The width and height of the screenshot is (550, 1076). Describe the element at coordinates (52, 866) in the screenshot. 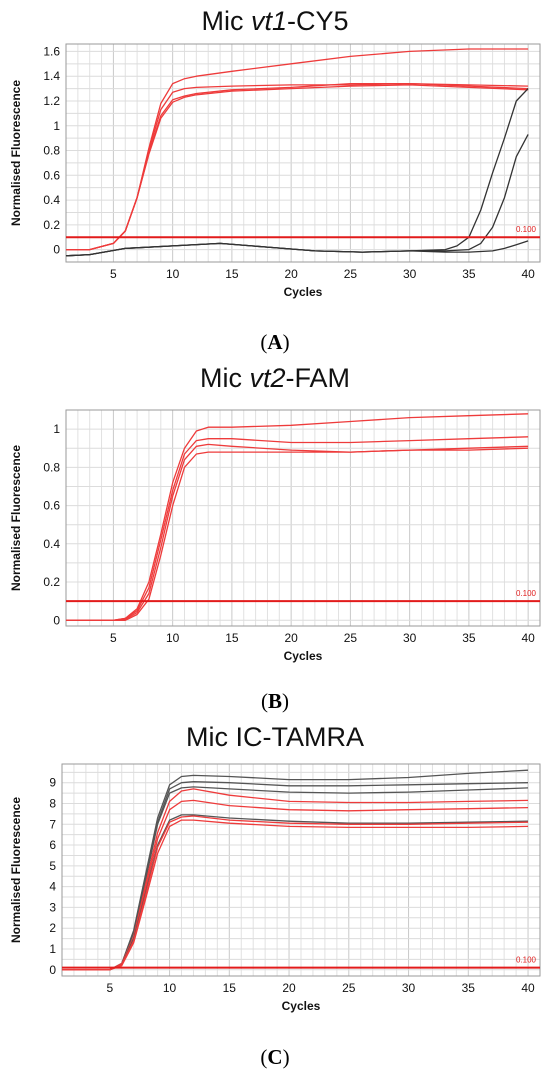

I see `y-tick-label: 5` at that location.